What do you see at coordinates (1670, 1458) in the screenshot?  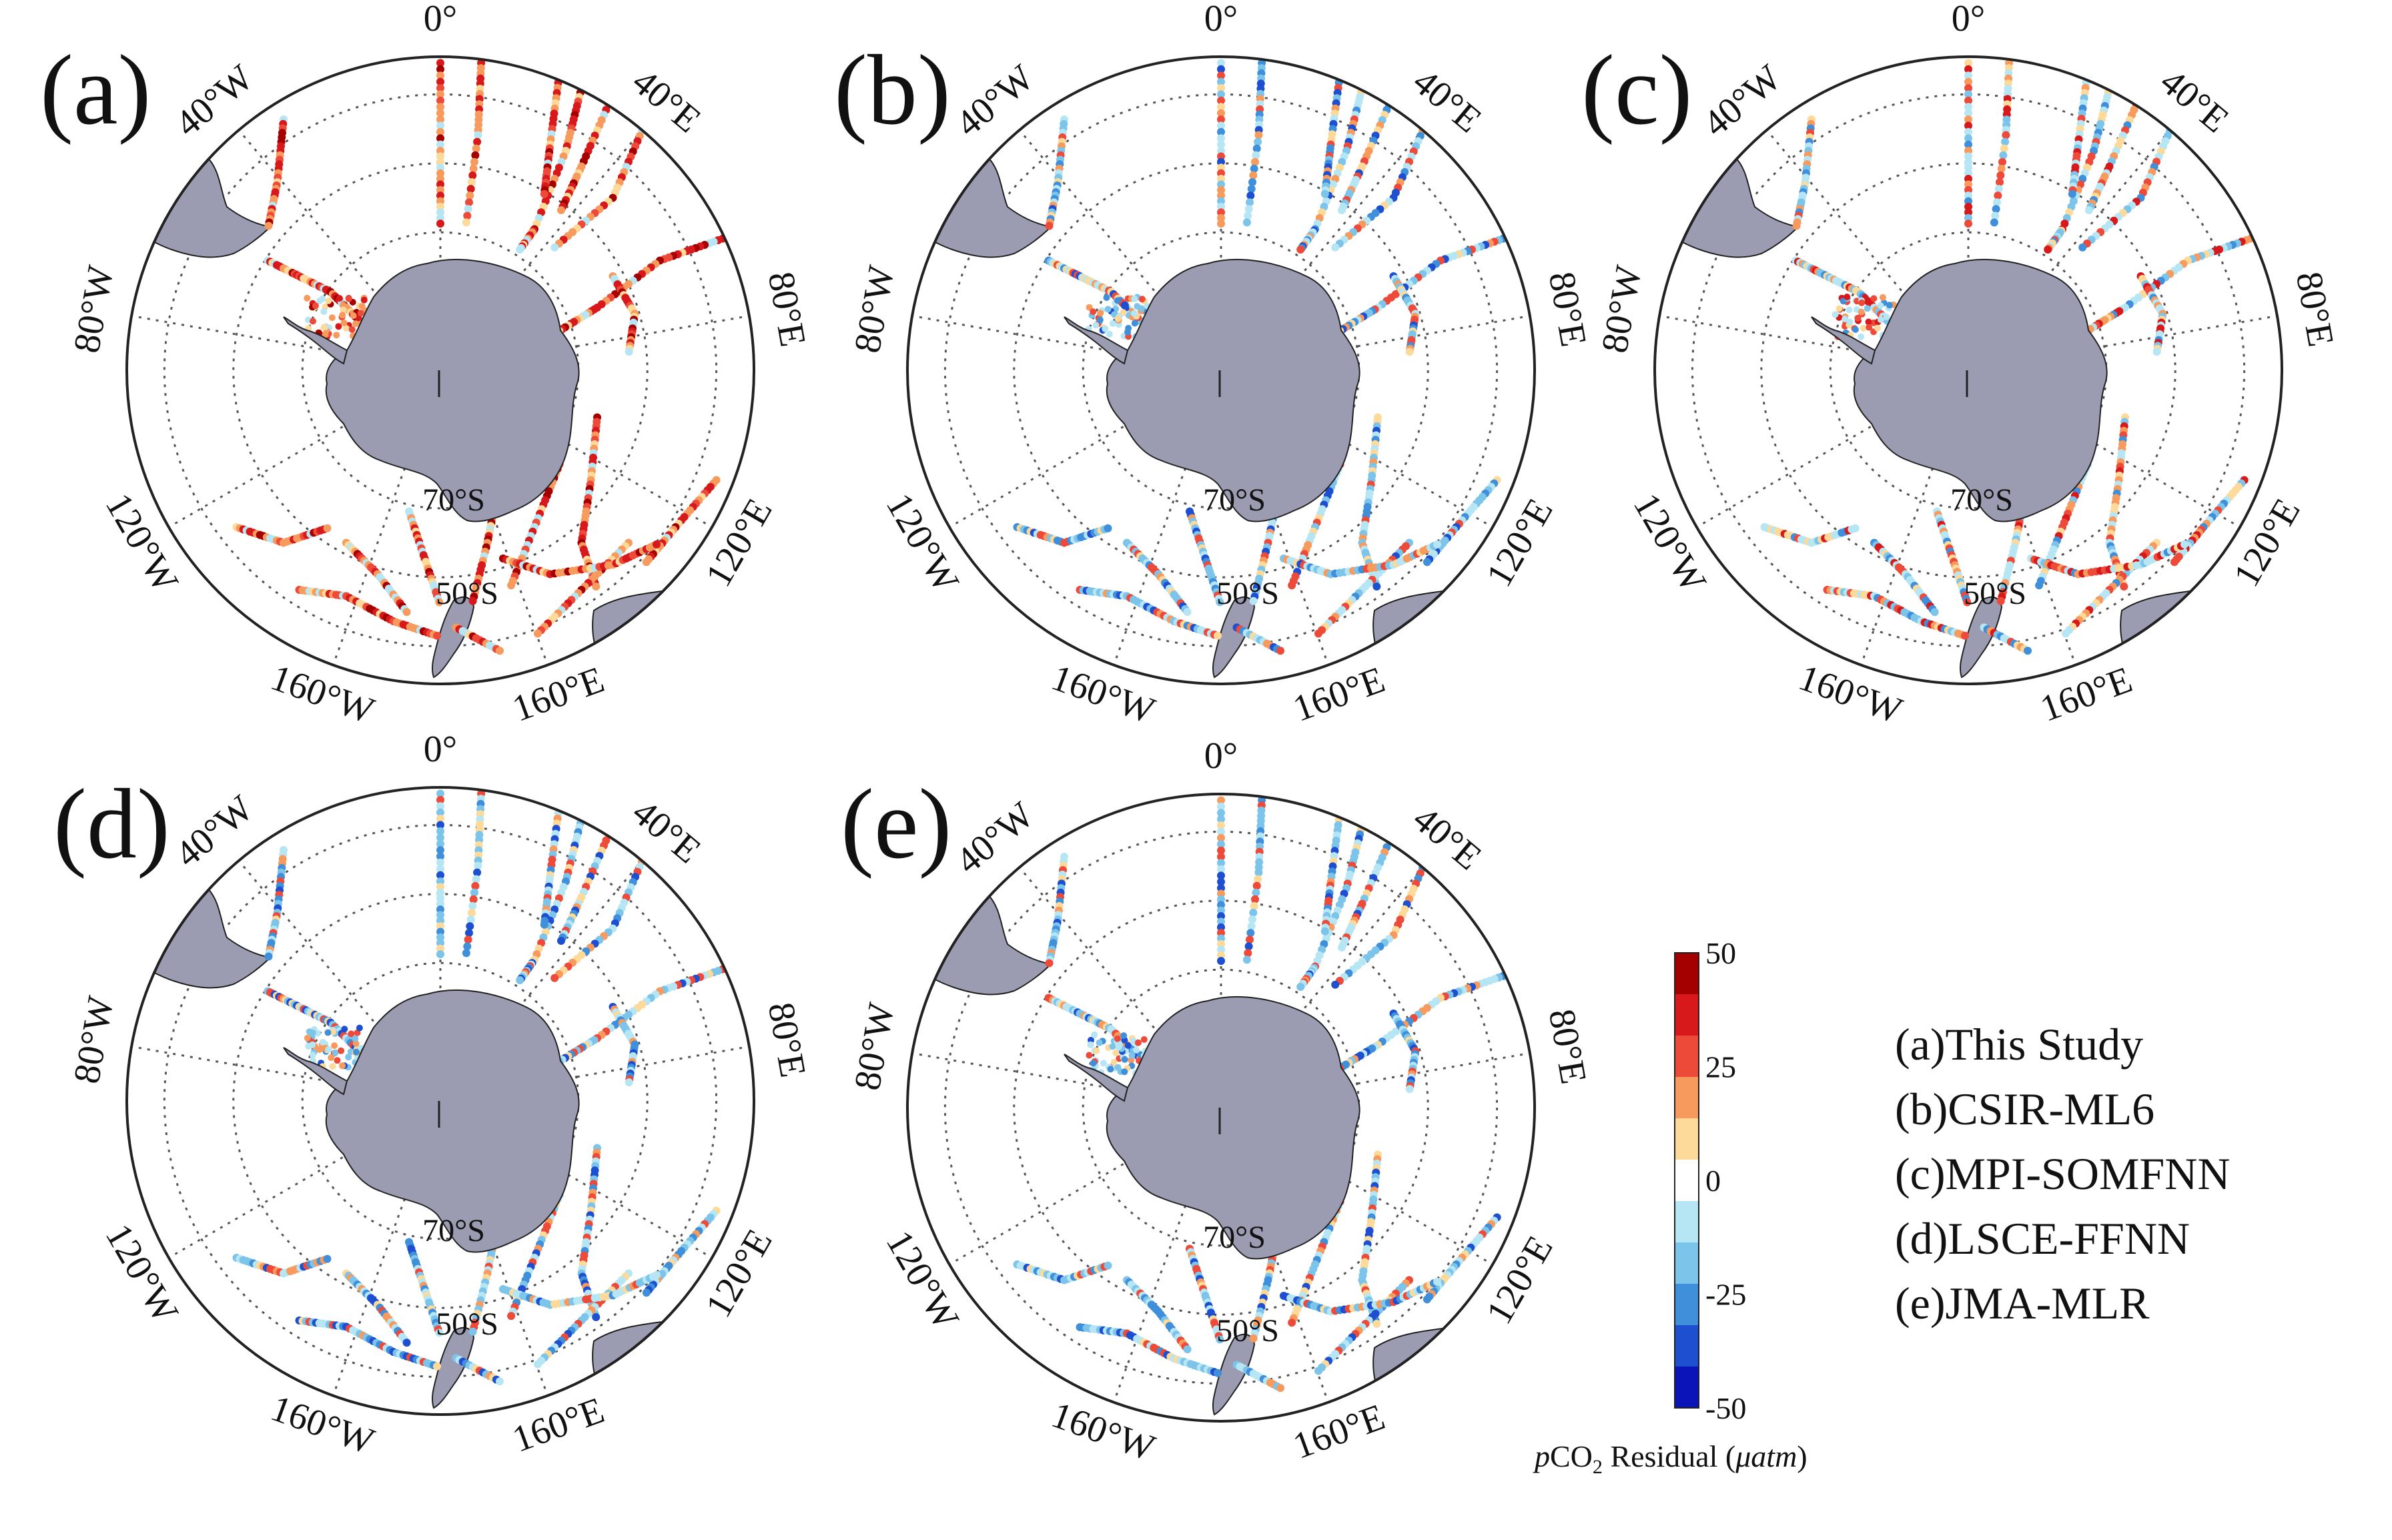 I see `colorbar-title: pCO2 Residual (μatm)` at bounding box center [1670, 1458].